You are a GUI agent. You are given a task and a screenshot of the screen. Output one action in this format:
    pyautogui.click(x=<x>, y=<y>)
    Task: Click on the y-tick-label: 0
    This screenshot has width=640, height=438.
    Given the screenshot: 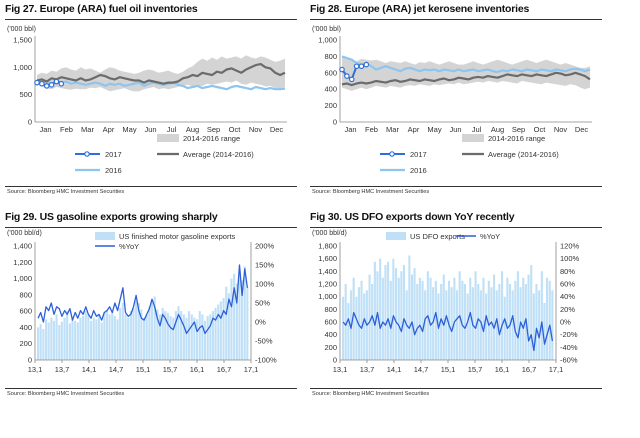 What is the action you would take?
    pyautogui.click(x=335, y=122)
    